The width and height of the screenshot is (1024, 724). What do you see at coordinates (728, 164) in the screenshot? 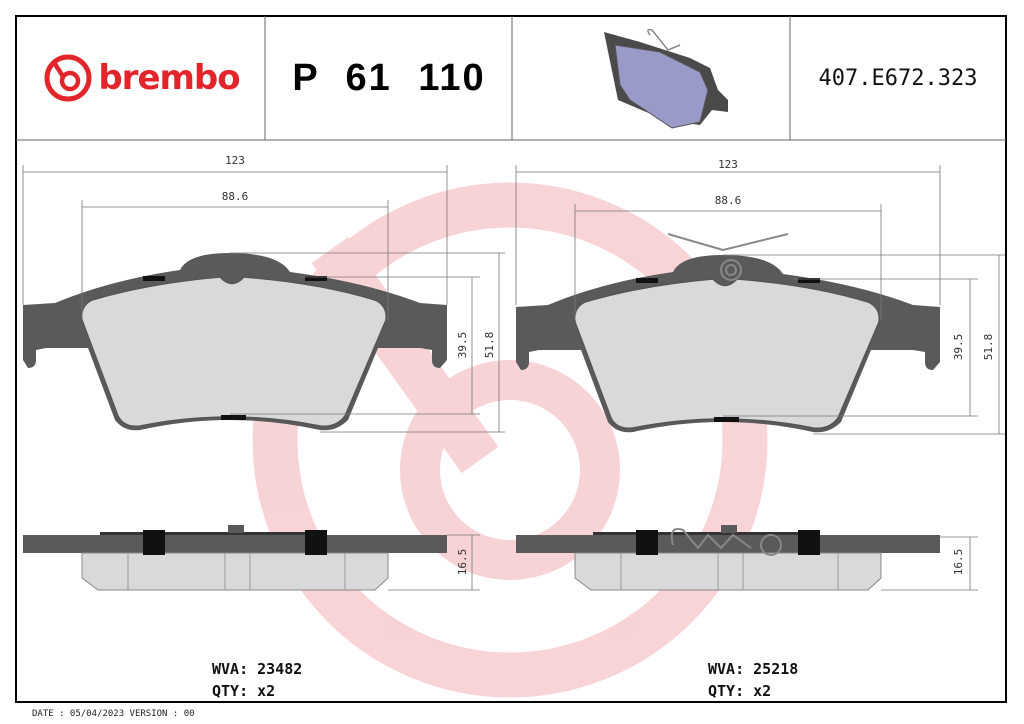
I see `dim-width-right: 123` at bounding box center [728, 164].